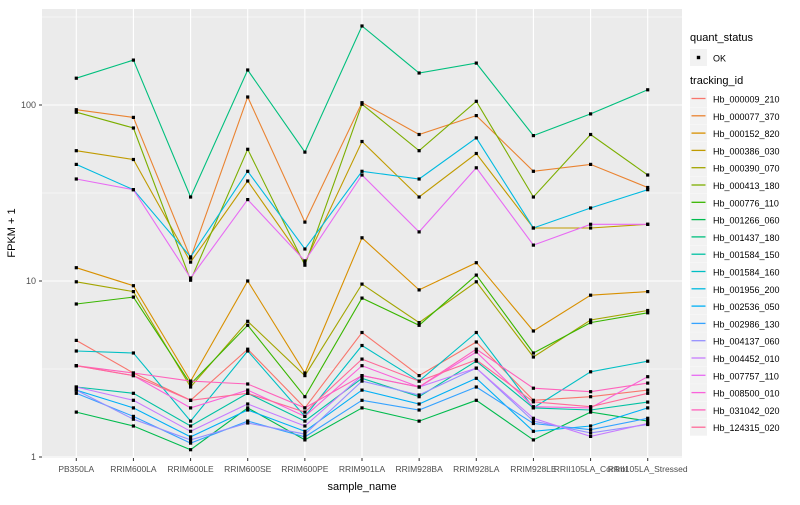 This screenshot has height=505, width=800. What do you see at coordinates (735, 254) in the screenshot?
I see `legend-item-Hb_001584_150: Hb_001584_150` at bounding box center [735, 254].